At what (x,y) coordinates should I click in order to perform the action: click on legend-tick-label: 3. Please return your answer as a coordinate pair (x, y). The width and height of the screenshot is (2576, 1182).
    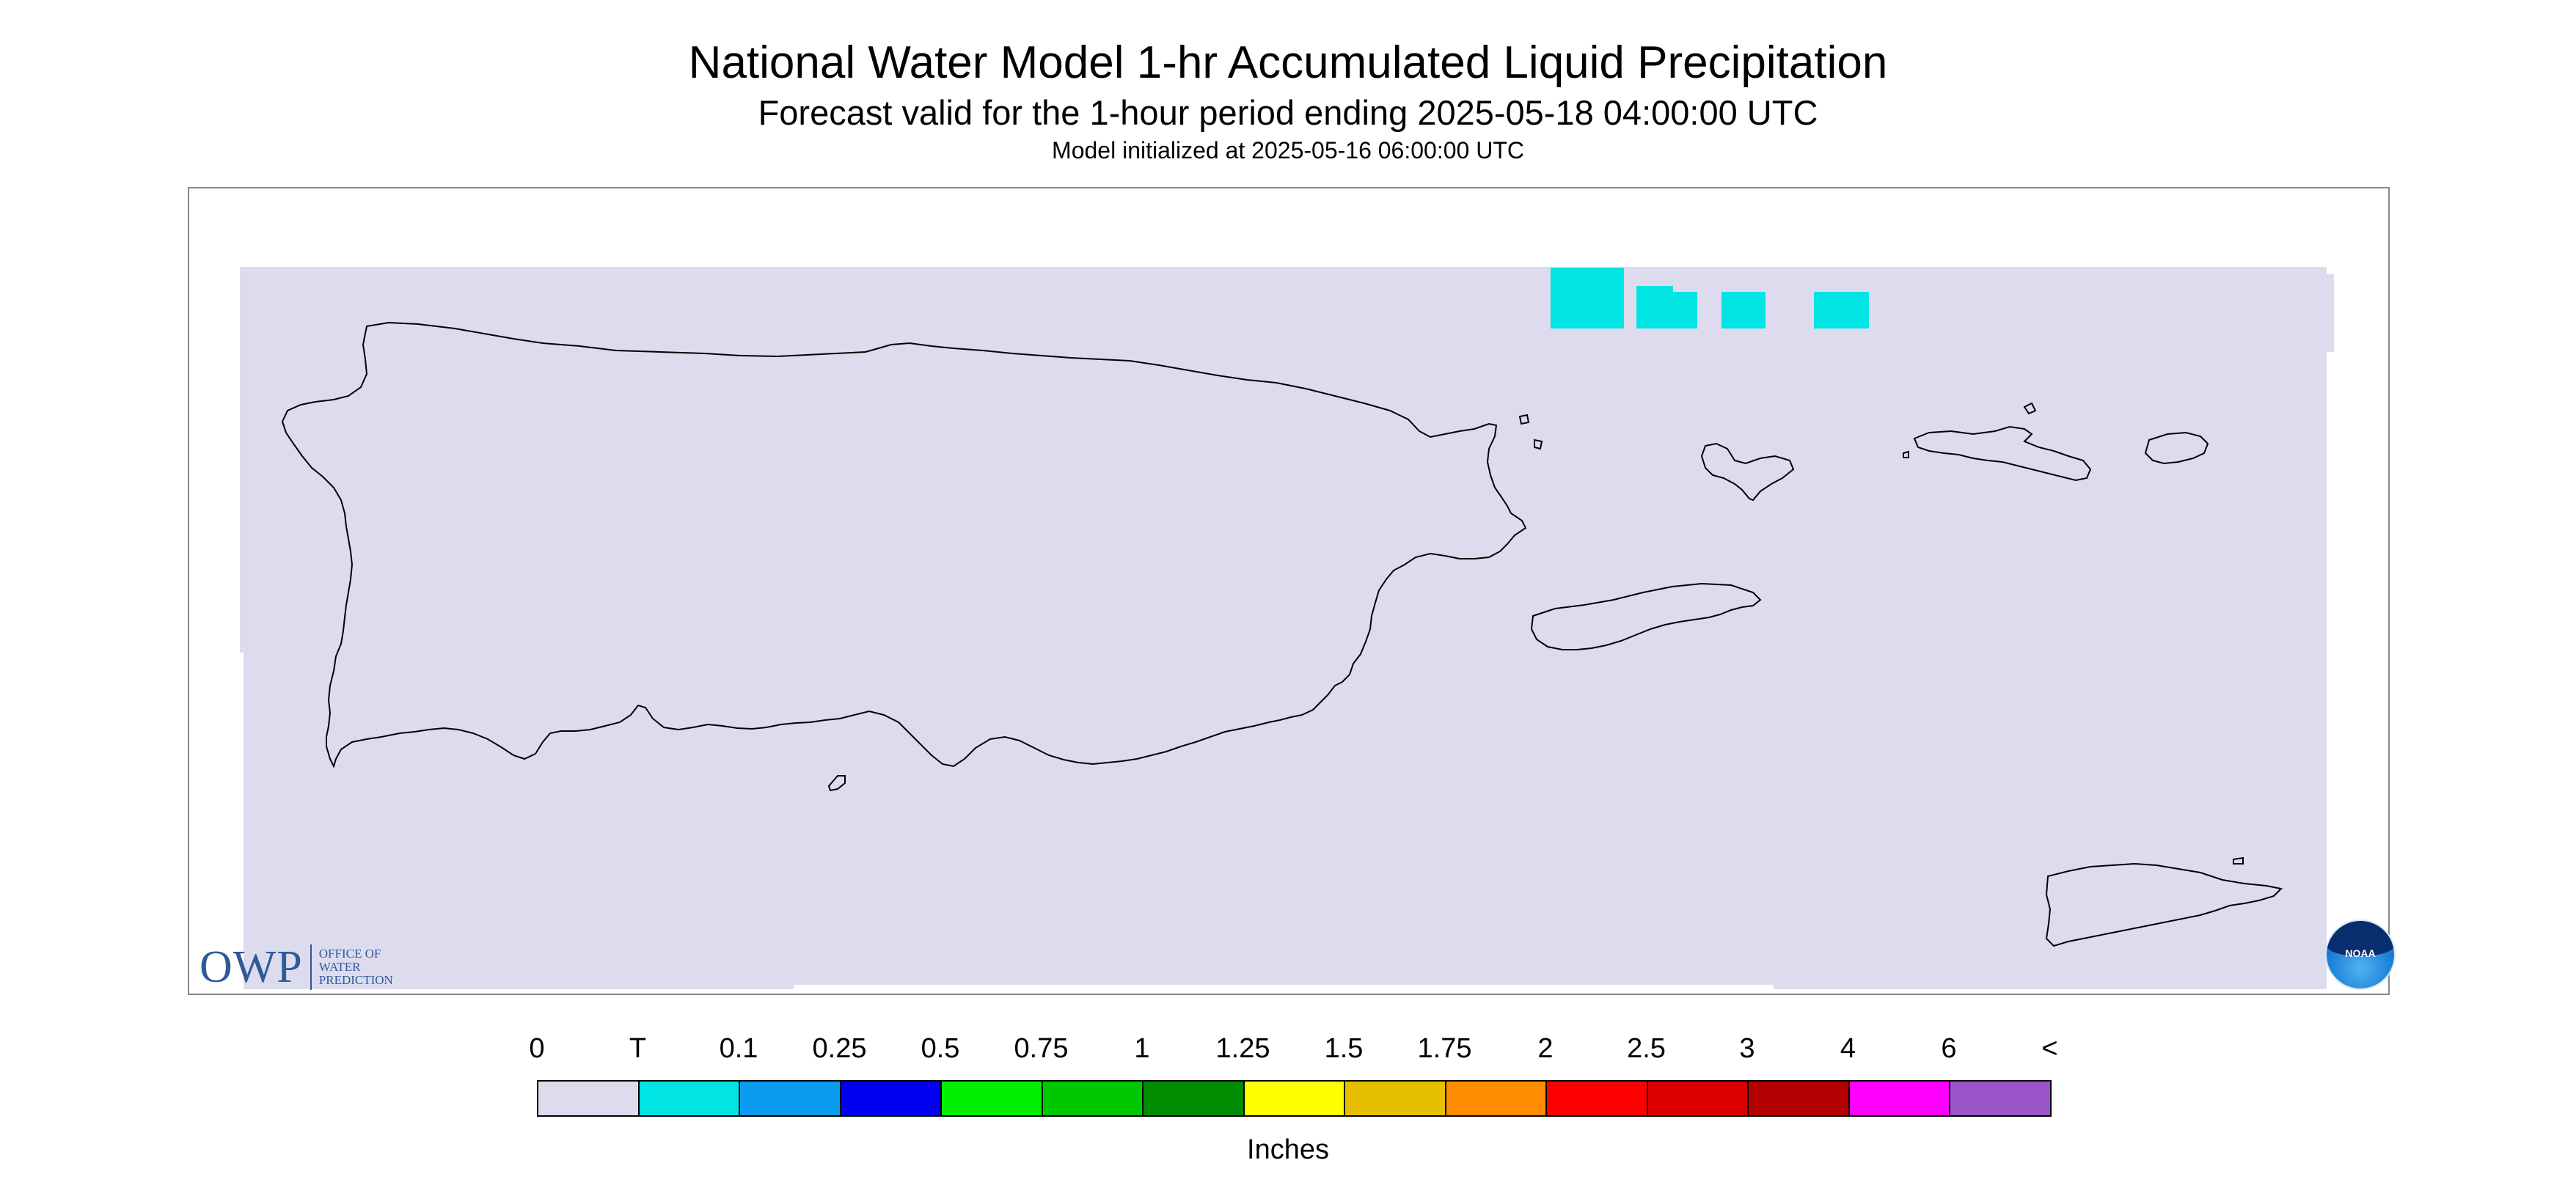
    Looking at the image, I should click on (1747, 1048).